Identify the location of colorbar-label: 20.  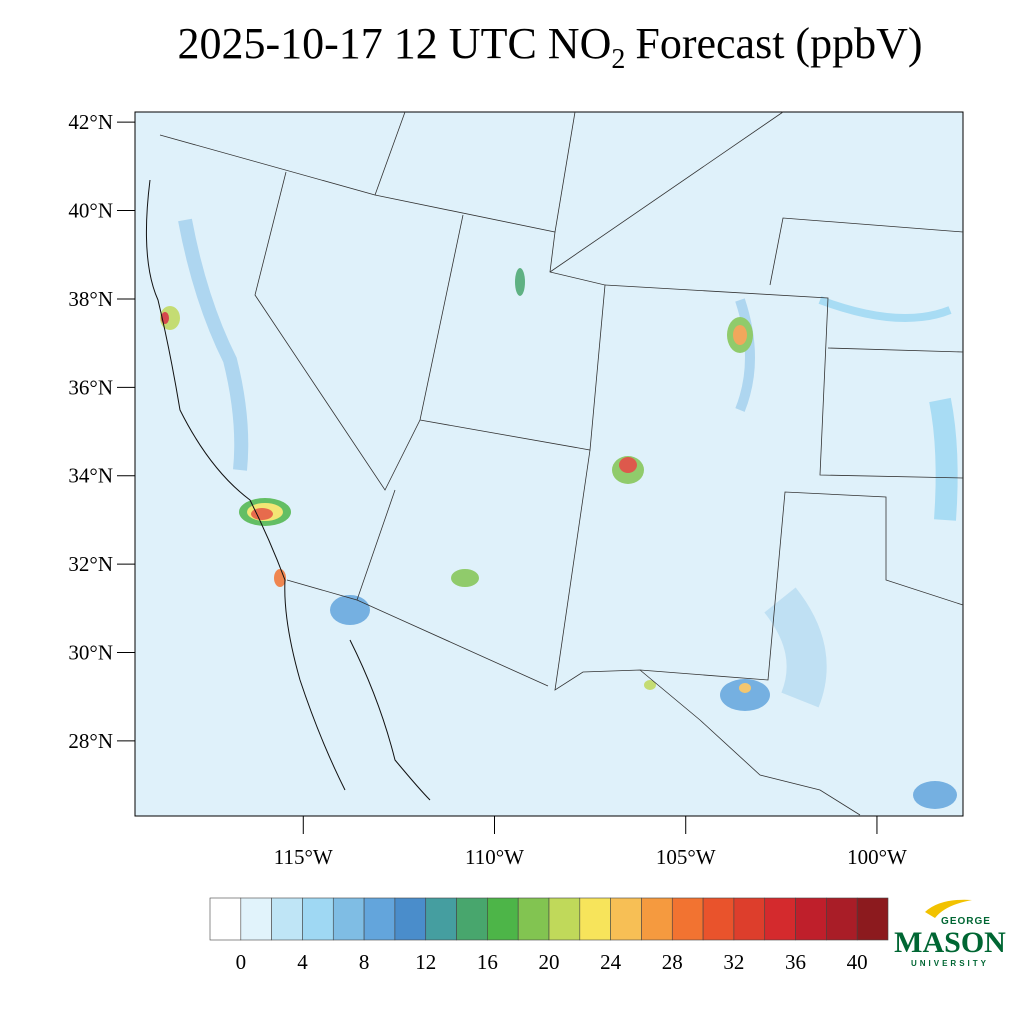
(549, 962).